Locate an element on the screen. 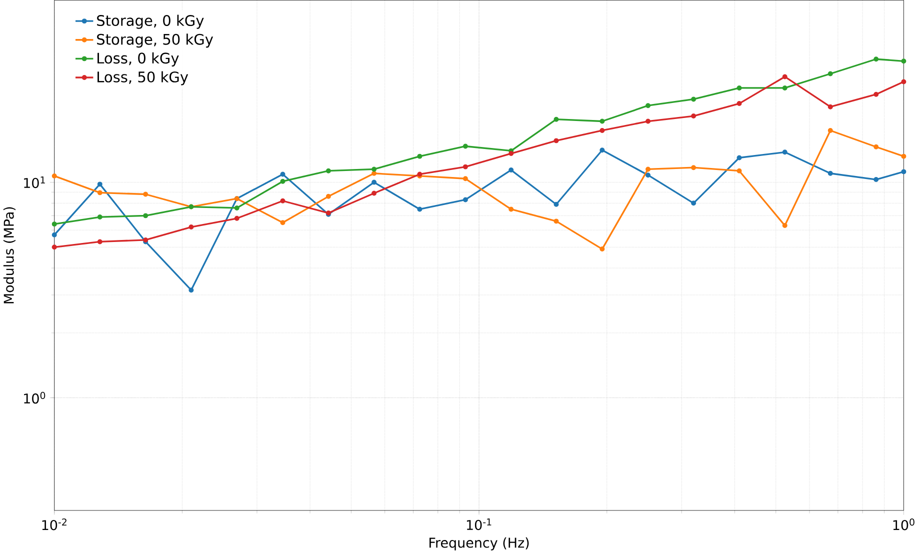 The image size is (919, 554). x-tick-label: 10$^{-1}$ is located at coordinates (479, 524).